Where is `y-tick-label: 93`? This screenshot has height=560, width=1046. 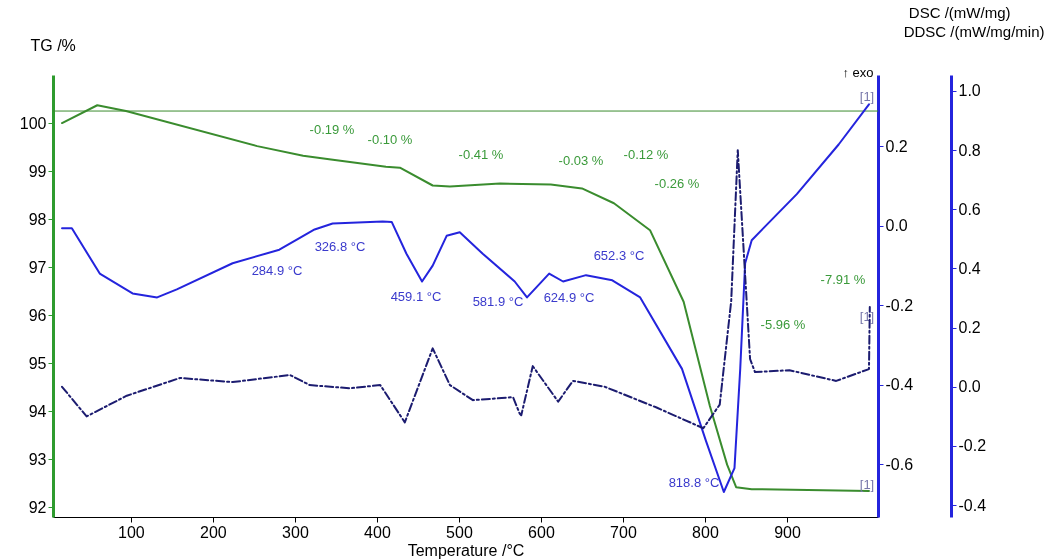 y-tick-label: 93 is located at coordinates (37, 459).